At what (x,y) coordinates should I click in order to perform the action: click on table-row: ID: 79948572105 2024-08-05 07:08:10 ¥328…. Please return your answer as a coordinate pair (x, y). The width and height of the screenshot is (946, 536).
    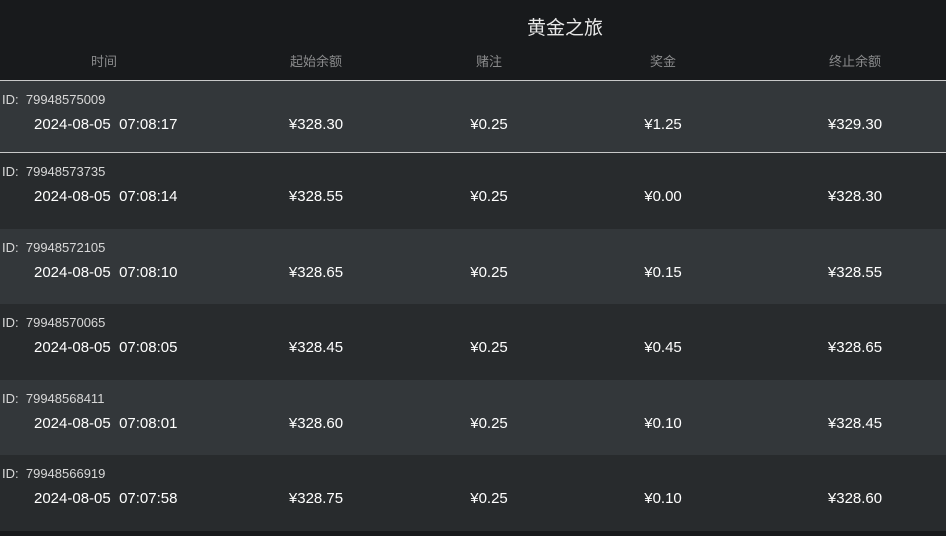
    Looking at the image, I should click on (473, 266).